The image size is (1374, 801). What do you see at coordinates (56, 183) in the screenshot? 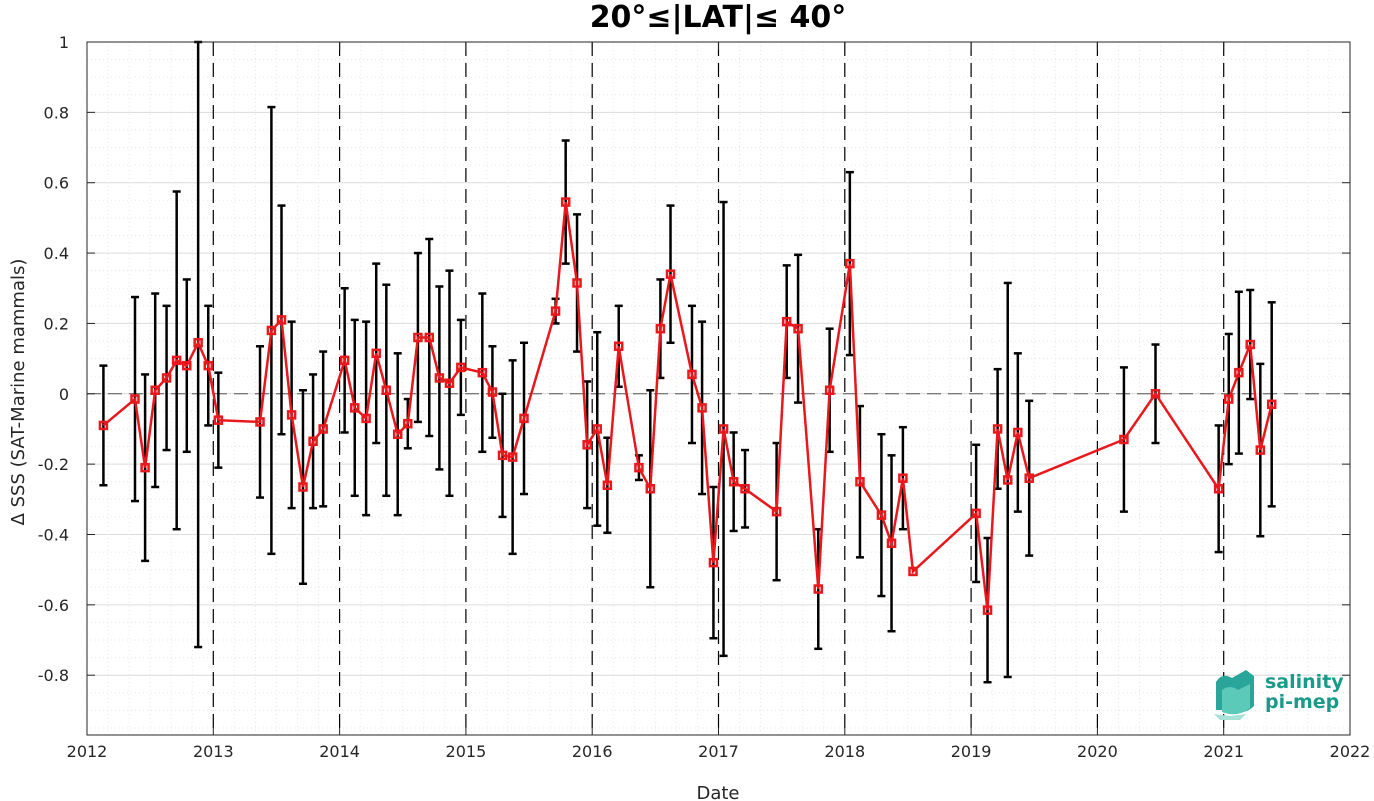
I see `y-tick-label: 0.6` at bounding box center [56, 183].